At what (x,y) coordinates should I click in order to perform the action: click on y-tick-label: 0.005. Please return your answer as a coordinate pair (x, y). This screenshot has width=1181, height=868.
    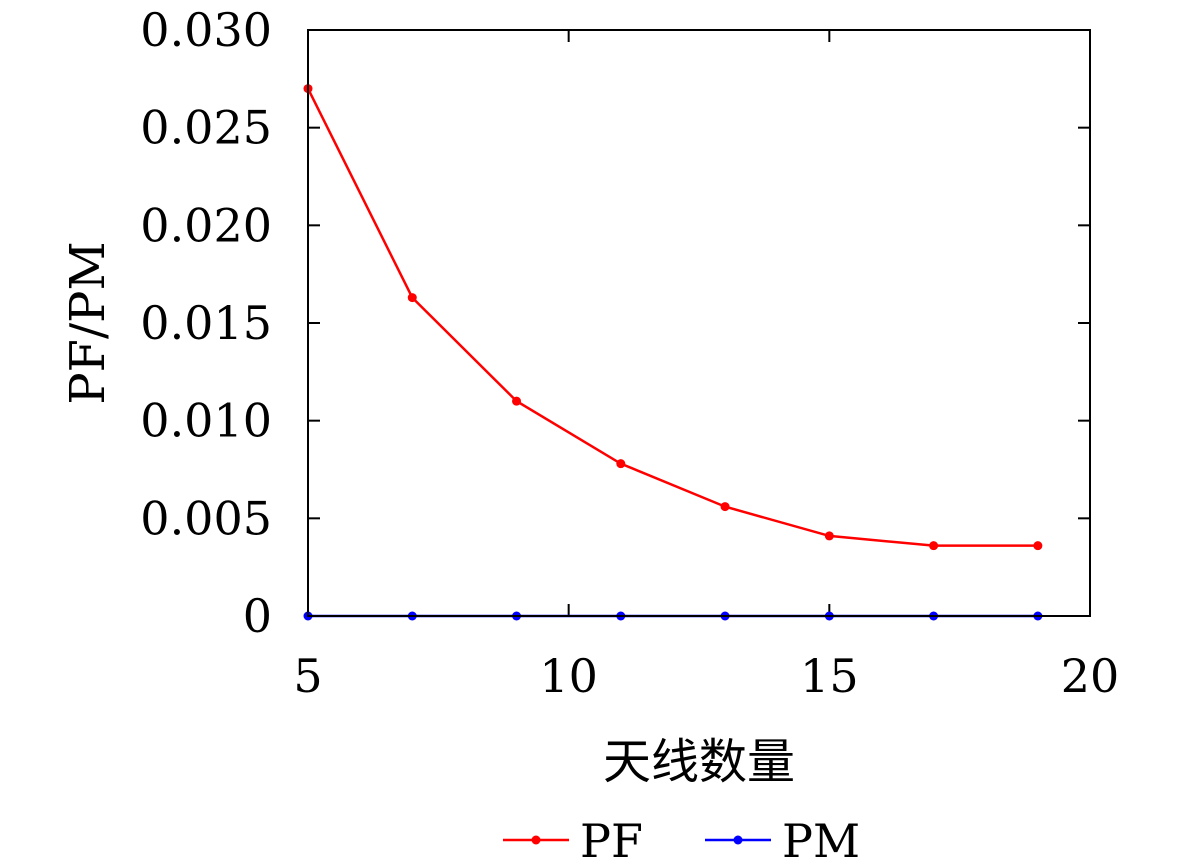
    Looking at the image, I should click on (206, 518).